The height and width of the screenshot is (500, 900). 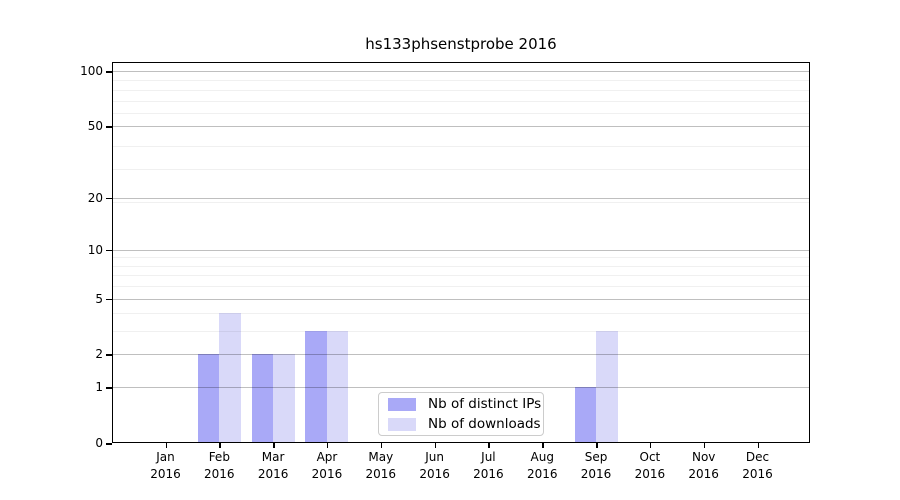 I want to click on y-tick-label: 10, so click(x=95, y=249).